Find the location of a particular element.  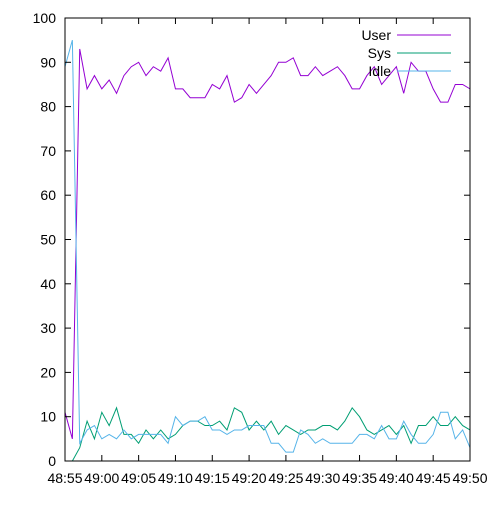

y-tick-label: 70 is located at coordinates (48, 151).